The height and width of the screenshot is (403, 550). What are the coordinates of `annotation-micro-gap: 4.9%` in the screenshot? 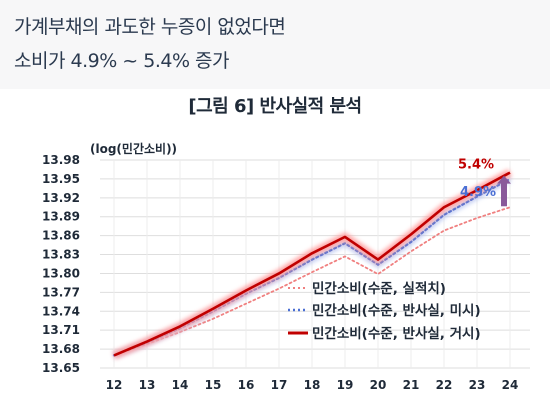 It's located at (478, 192).